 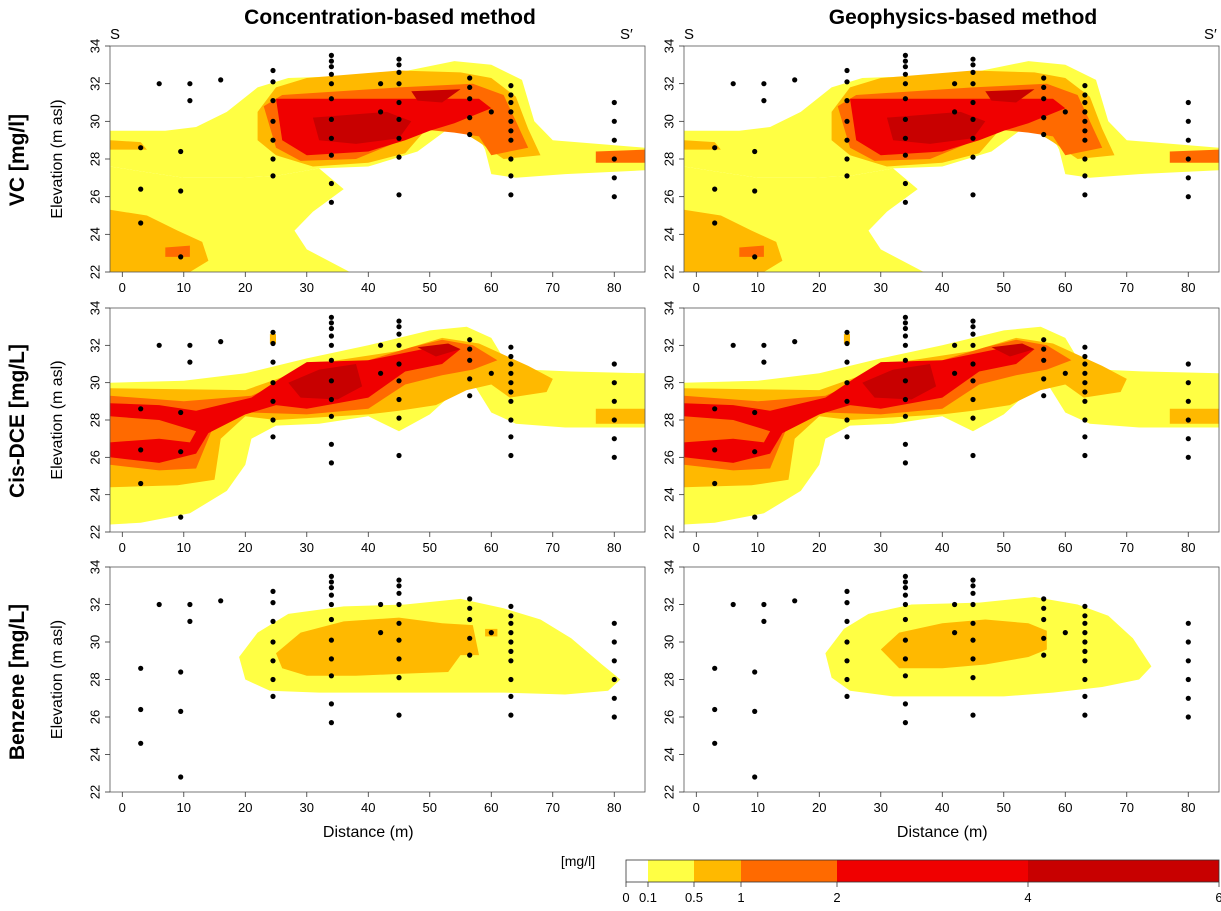 I want to click on y-tick-label: 26, so click(x=668, y=457).